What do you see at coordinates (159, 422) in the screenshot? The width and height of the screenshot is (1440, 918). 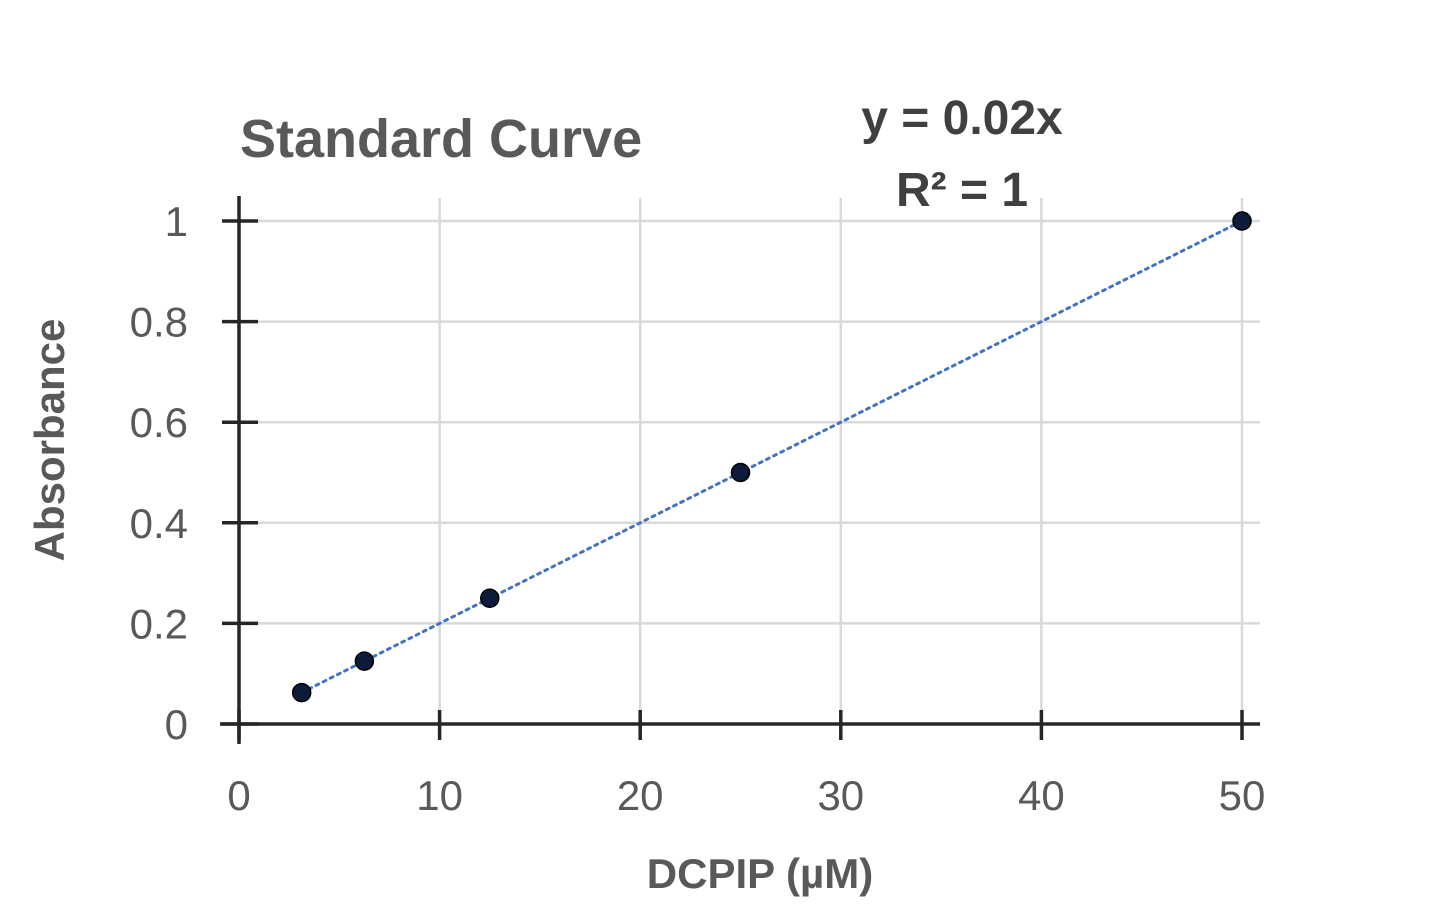 I see `y-tick-label: 0.6` at bounding box center [159, 422].